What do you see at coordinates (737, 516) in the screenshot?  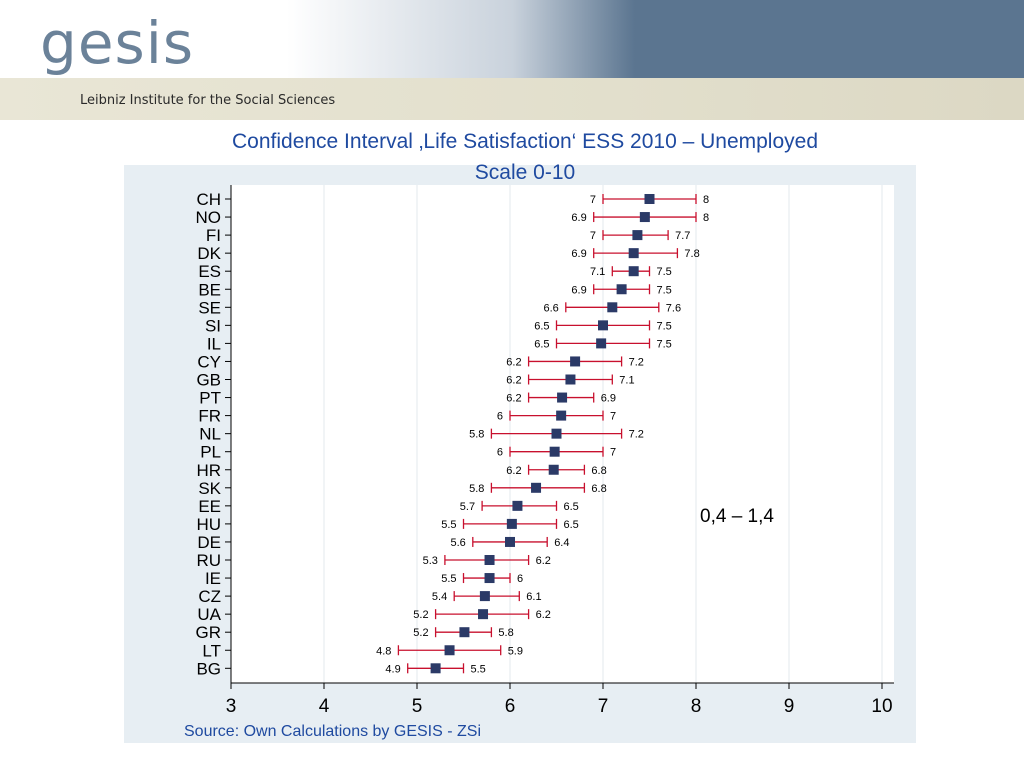 I see `range-annotation: 0,4 – 1,4` at bounding box center [737, 516].